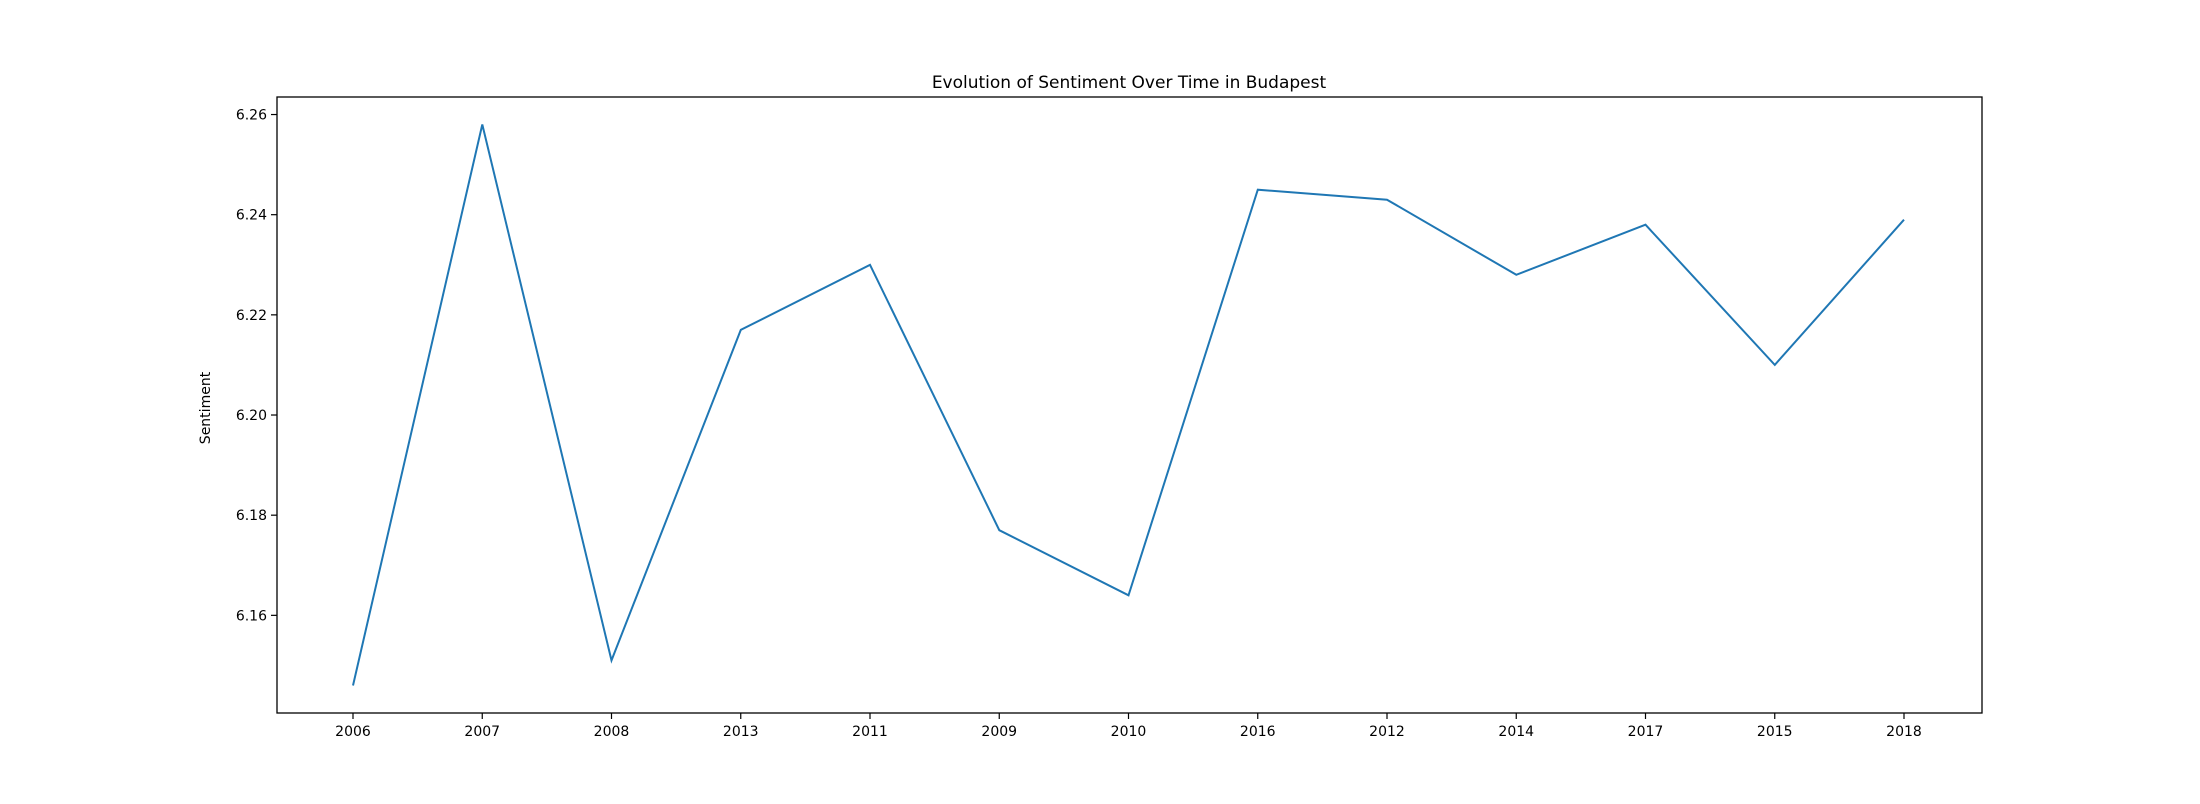 This screenshot has width=2200, height=804. I want to click on x-tick-label: 2010, so click(1129, 732).